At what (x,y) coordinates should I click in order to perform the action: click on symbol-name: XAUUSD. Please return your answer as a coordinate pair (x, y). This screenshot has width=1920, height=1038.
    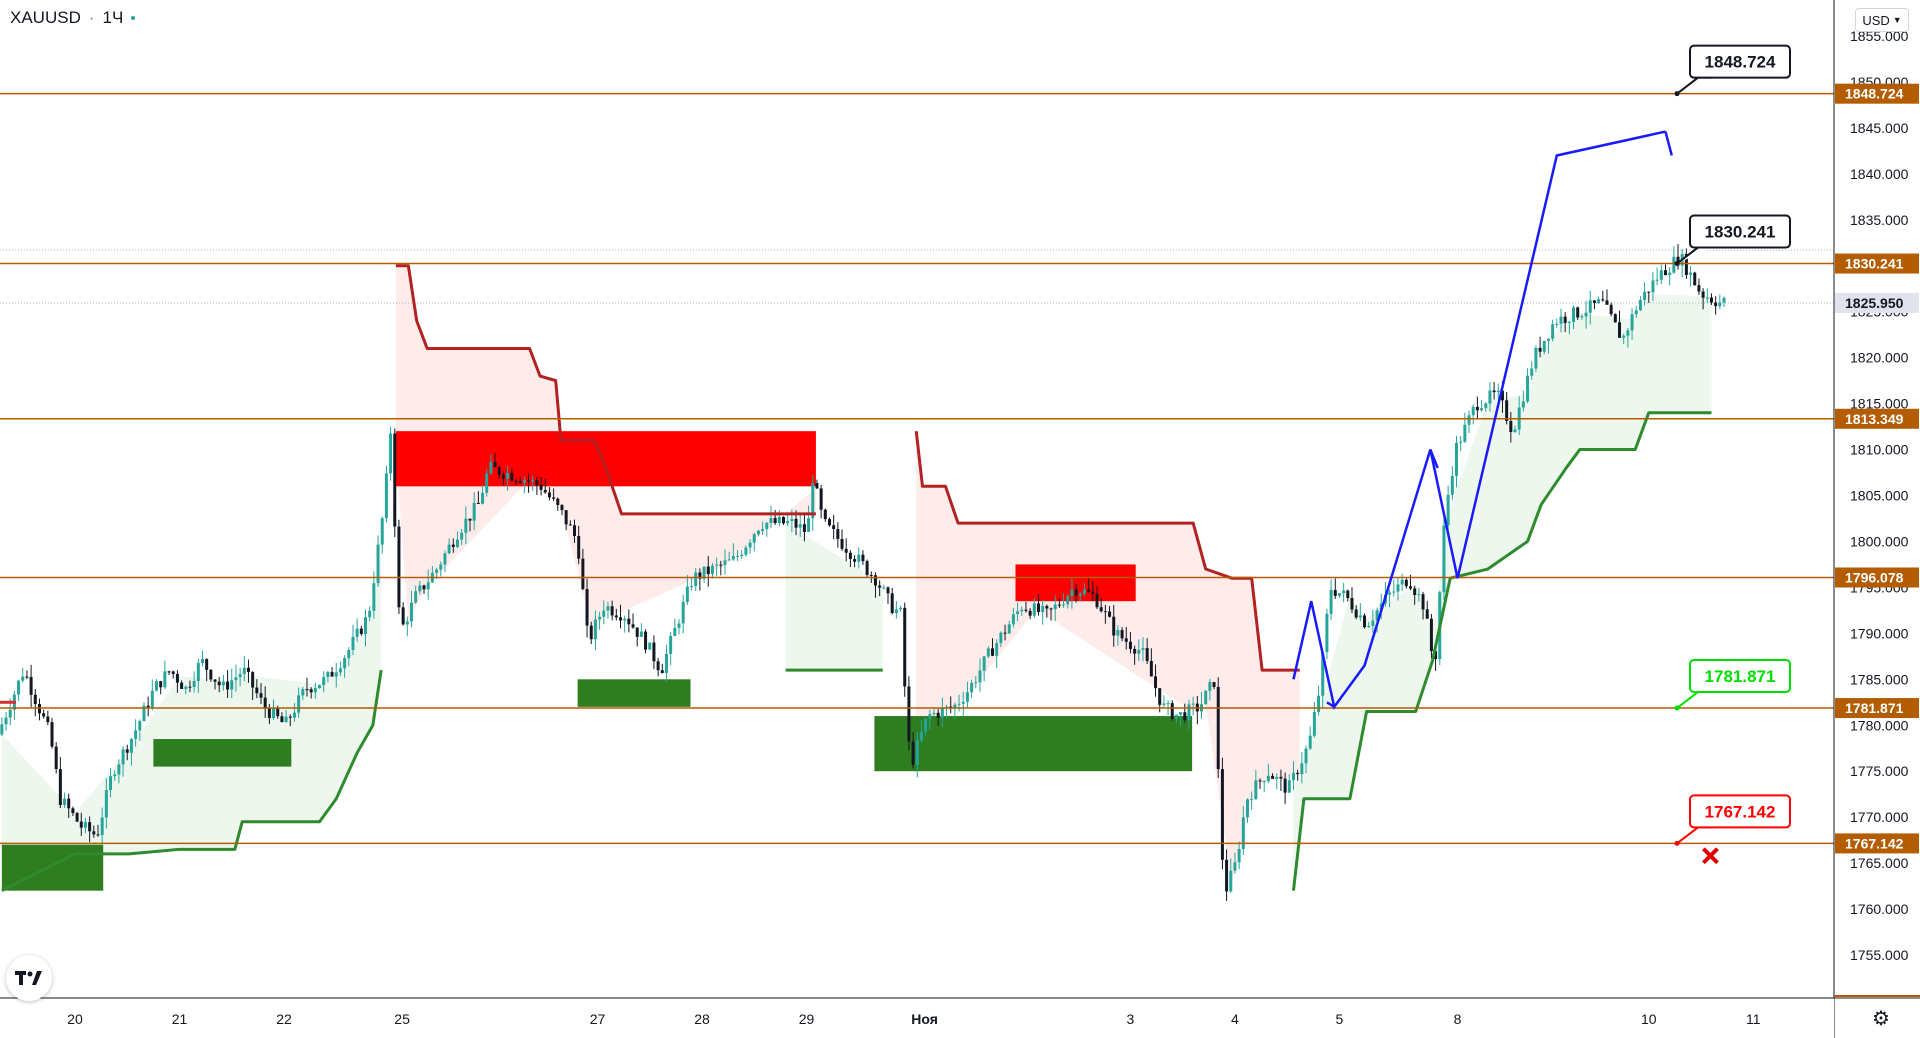
    Looking at the image, I should click on (45, 17).